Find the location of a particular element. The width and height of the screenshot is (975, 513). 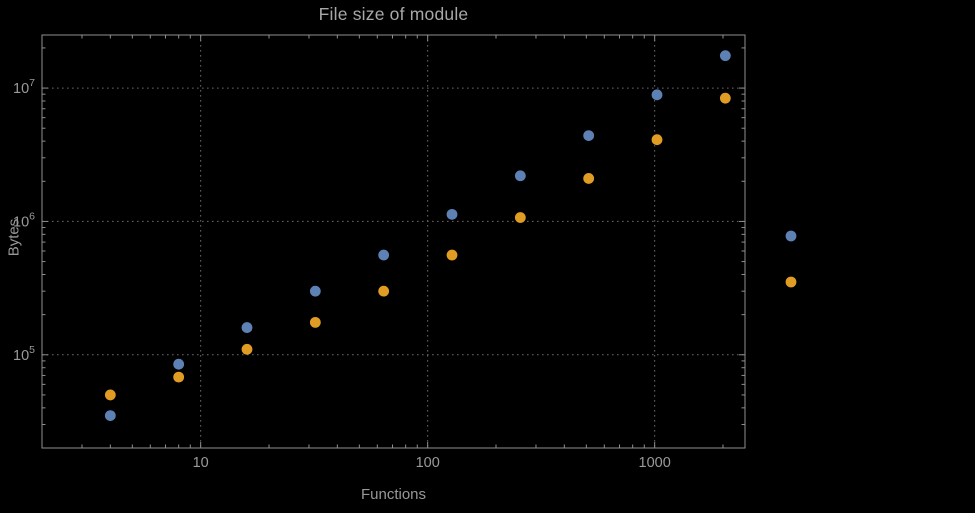

y-tick-label: 10⁷ is located at coordinates (24, 87).